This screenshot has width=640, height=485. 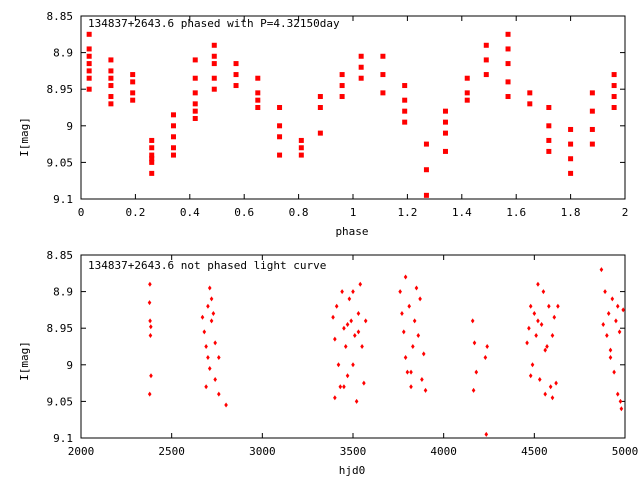 What do you see at coordinates (353, 451) in the screenshot?
I see `unphased-x-tick-label: 3500` at bounding box center [353, 451].